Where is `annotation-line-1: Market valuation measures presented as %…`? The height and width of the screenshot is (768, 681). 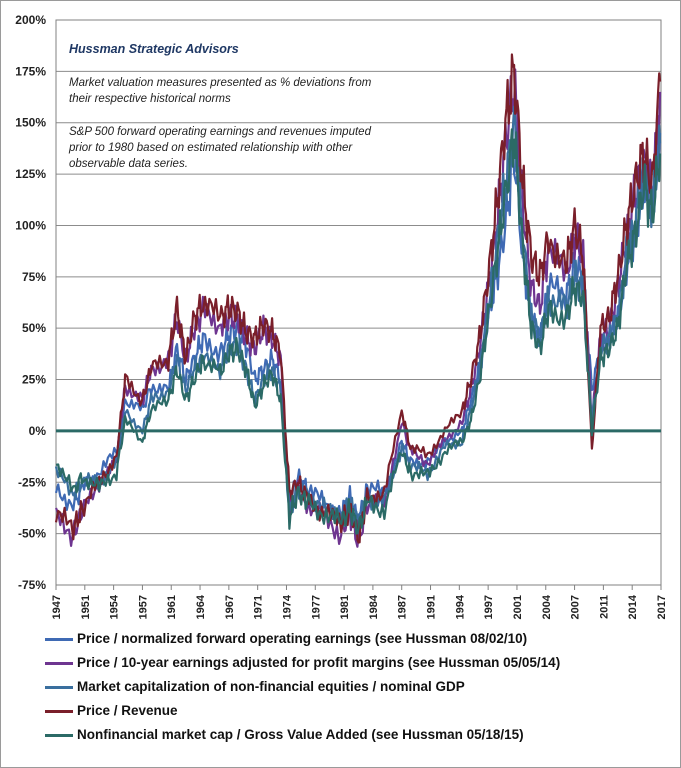
annotation-line-1: Market valuation measures presented as %… is located at coordinates (220, 83).